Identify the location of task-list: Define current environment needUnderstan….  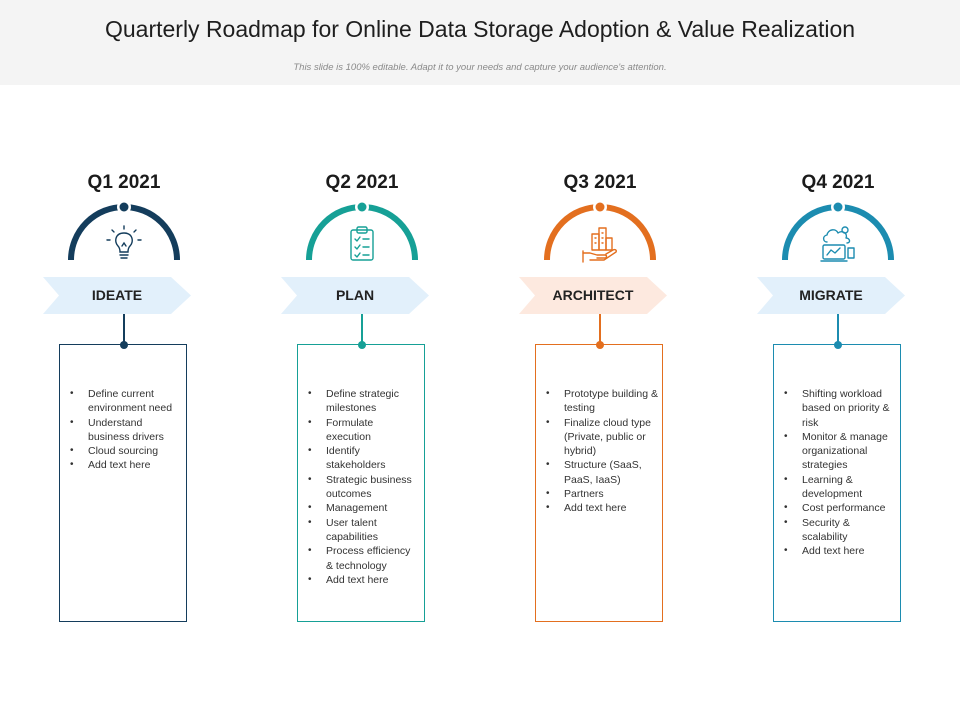
(126, 430).